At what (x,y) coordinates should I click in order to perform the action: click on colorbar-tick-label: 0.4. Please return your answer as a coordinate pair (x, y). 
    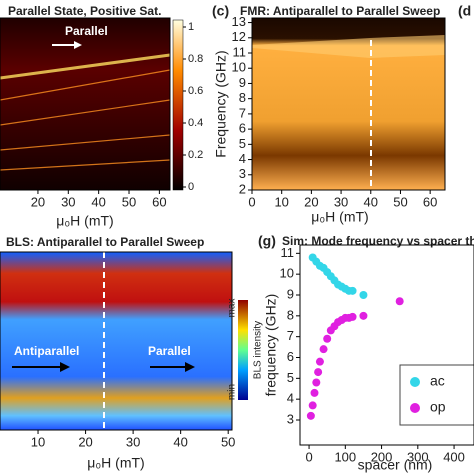
    Looking at the image, I should click on (195, 123).